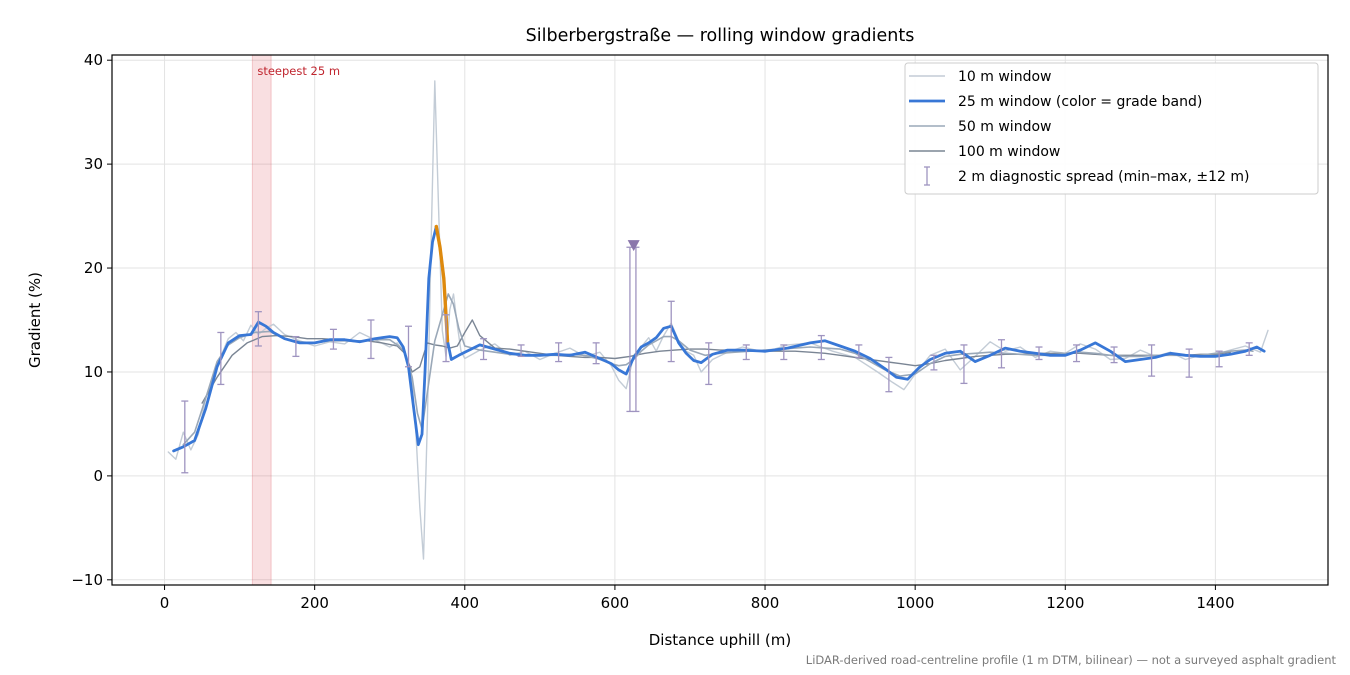  What do you see at coordinates (1009, 152) in the screenshot?
I see `legend-label: 100 m window` at bounding box center [1009, 152].